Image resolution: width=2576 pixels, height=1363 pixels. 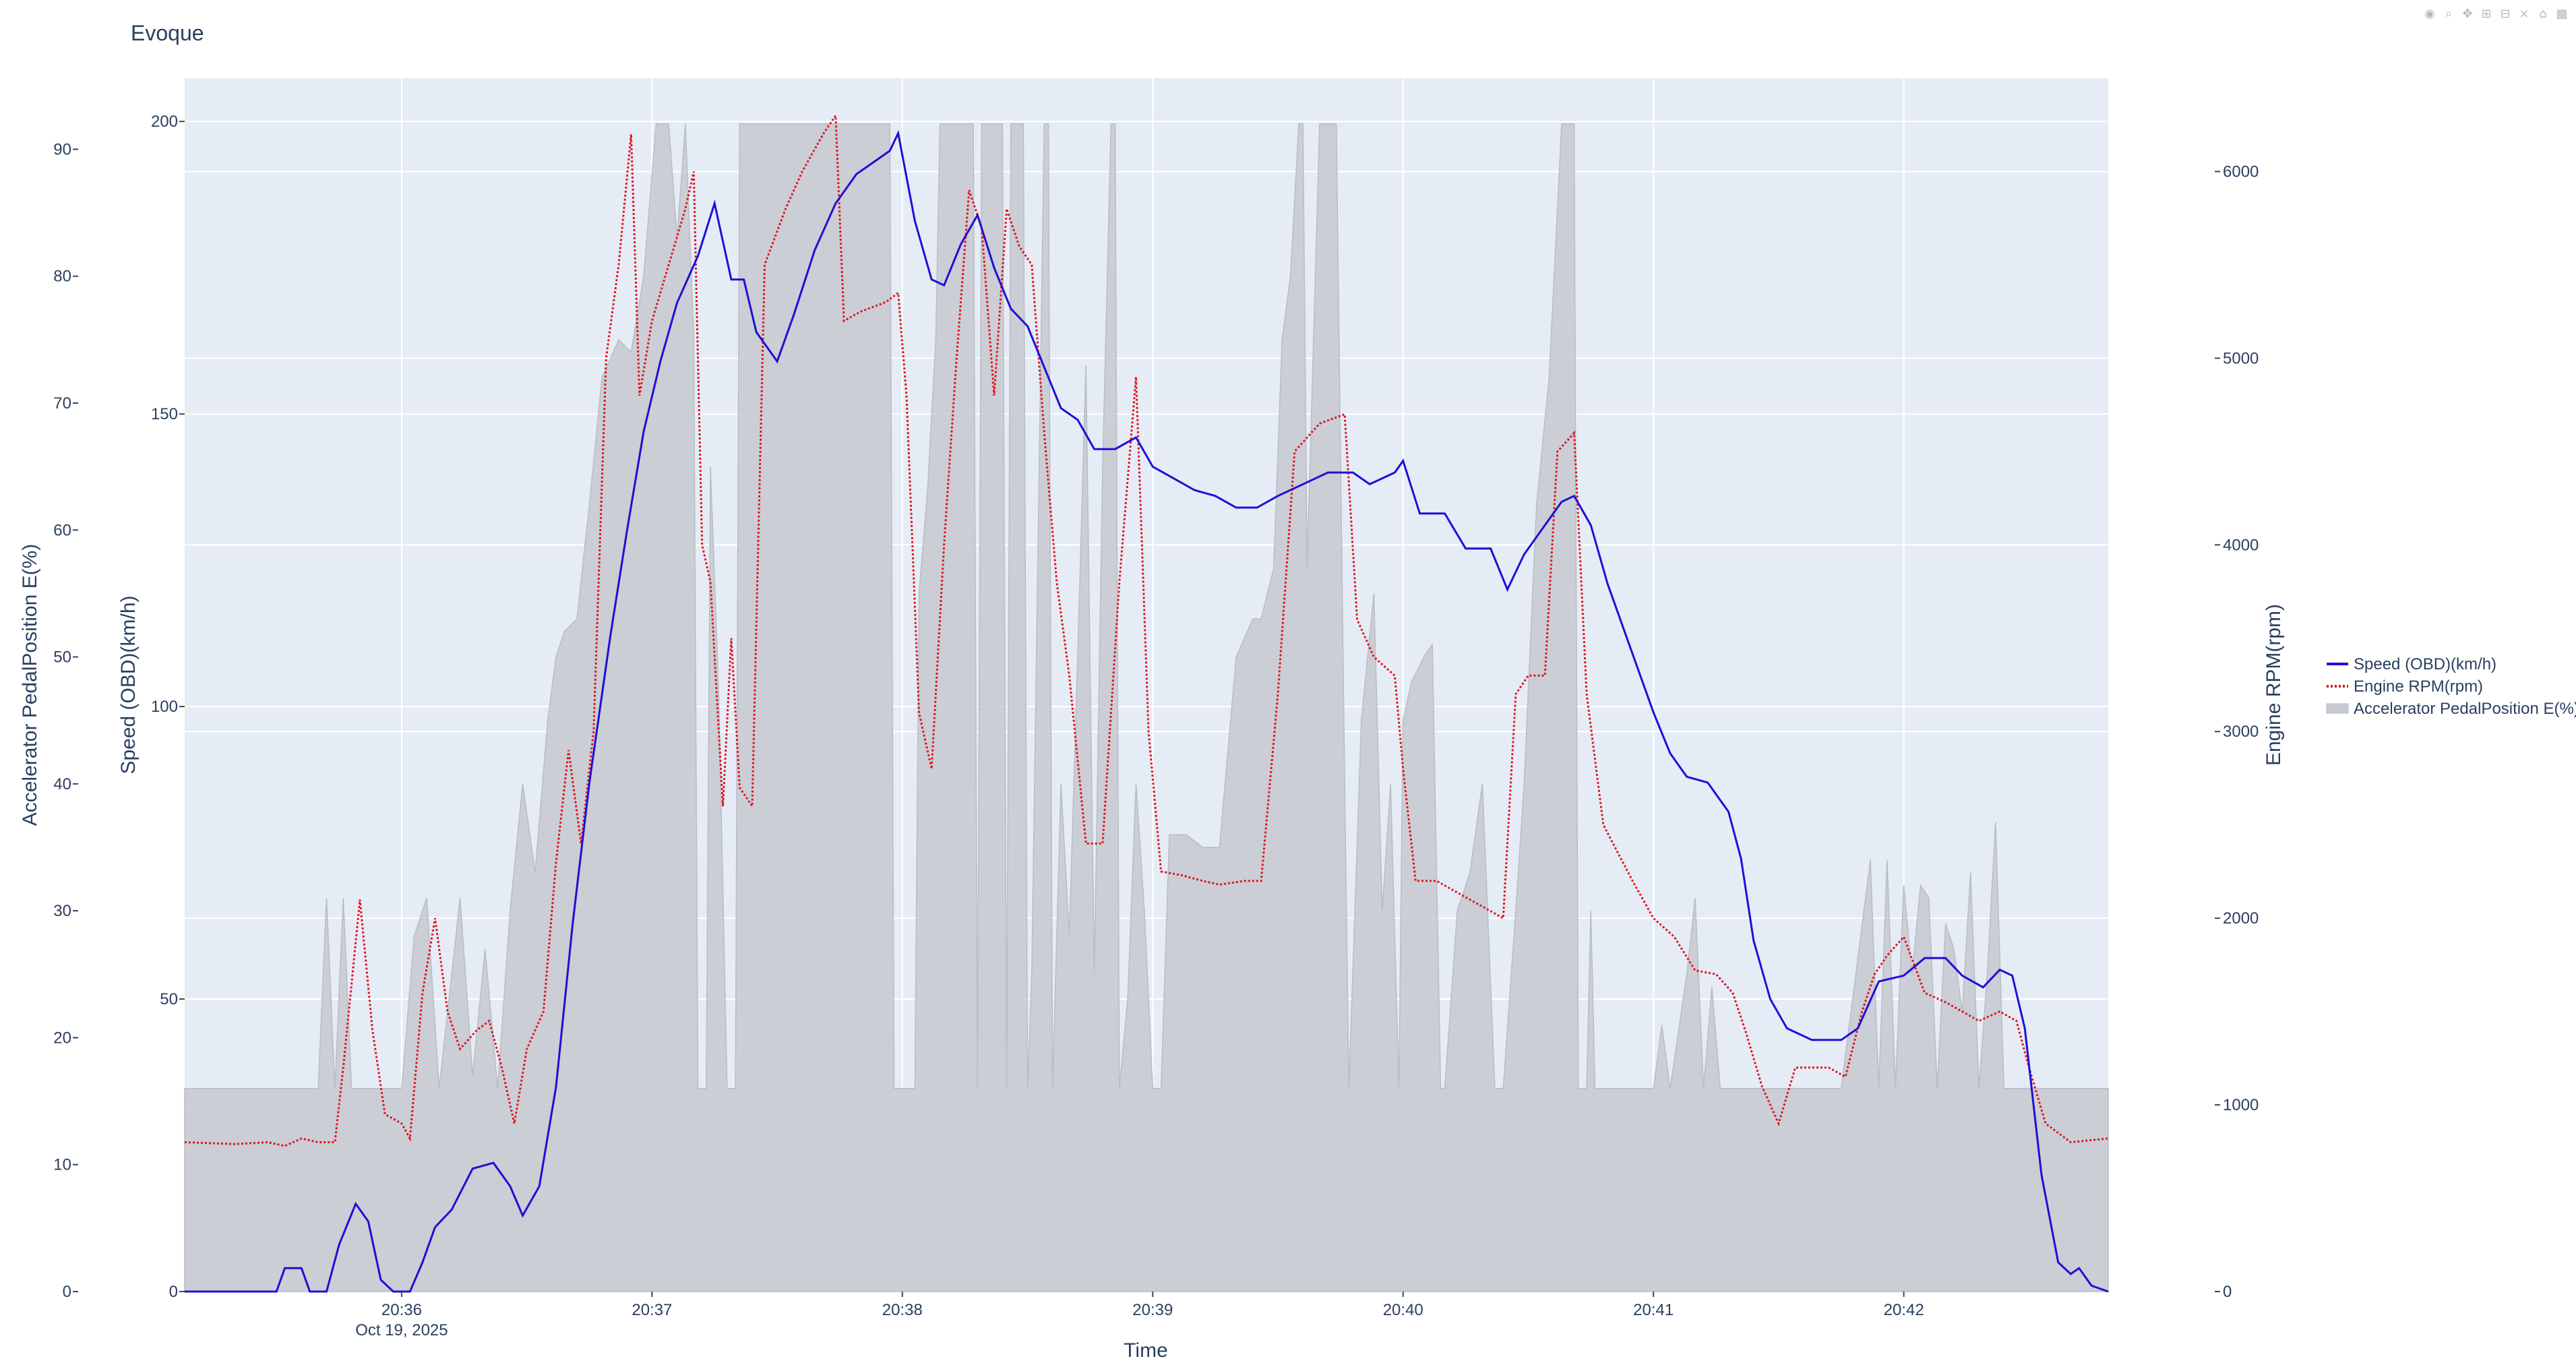 What do you see at coordinates (2543, 14) in the screenshot?
I see `home-icon: ⌂` at bounding box center [2543, 14].